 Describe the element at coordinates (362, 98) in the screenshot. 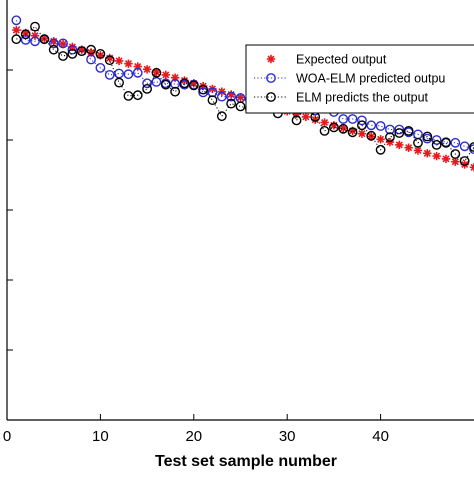

I see `legend-item-3-label: ELM predicts the output` at that location.